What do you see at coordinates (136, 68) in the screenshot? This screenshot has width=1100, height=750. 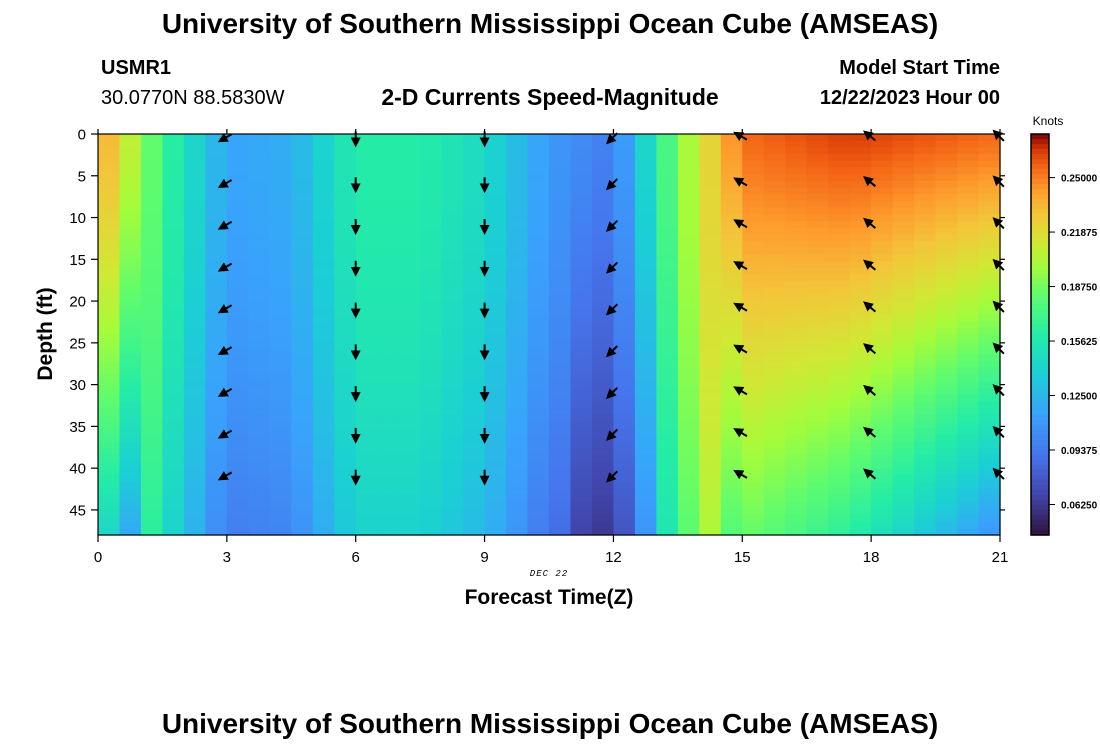 I see `station-id: USMR1` at bounding box center [136, 68].